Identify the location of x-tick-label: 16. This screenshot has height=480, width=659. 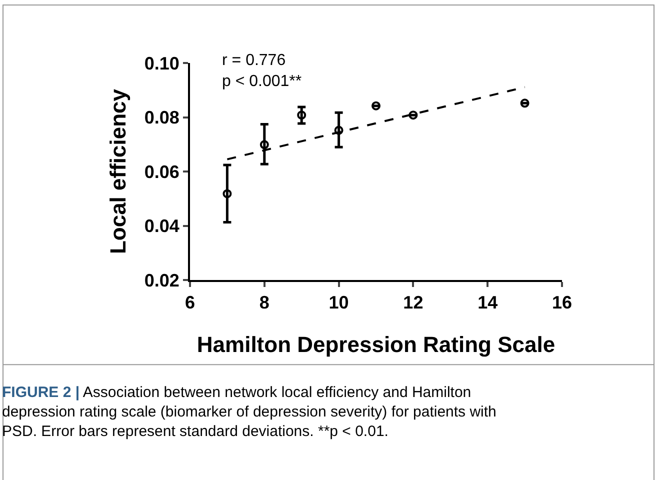
(562, 302).